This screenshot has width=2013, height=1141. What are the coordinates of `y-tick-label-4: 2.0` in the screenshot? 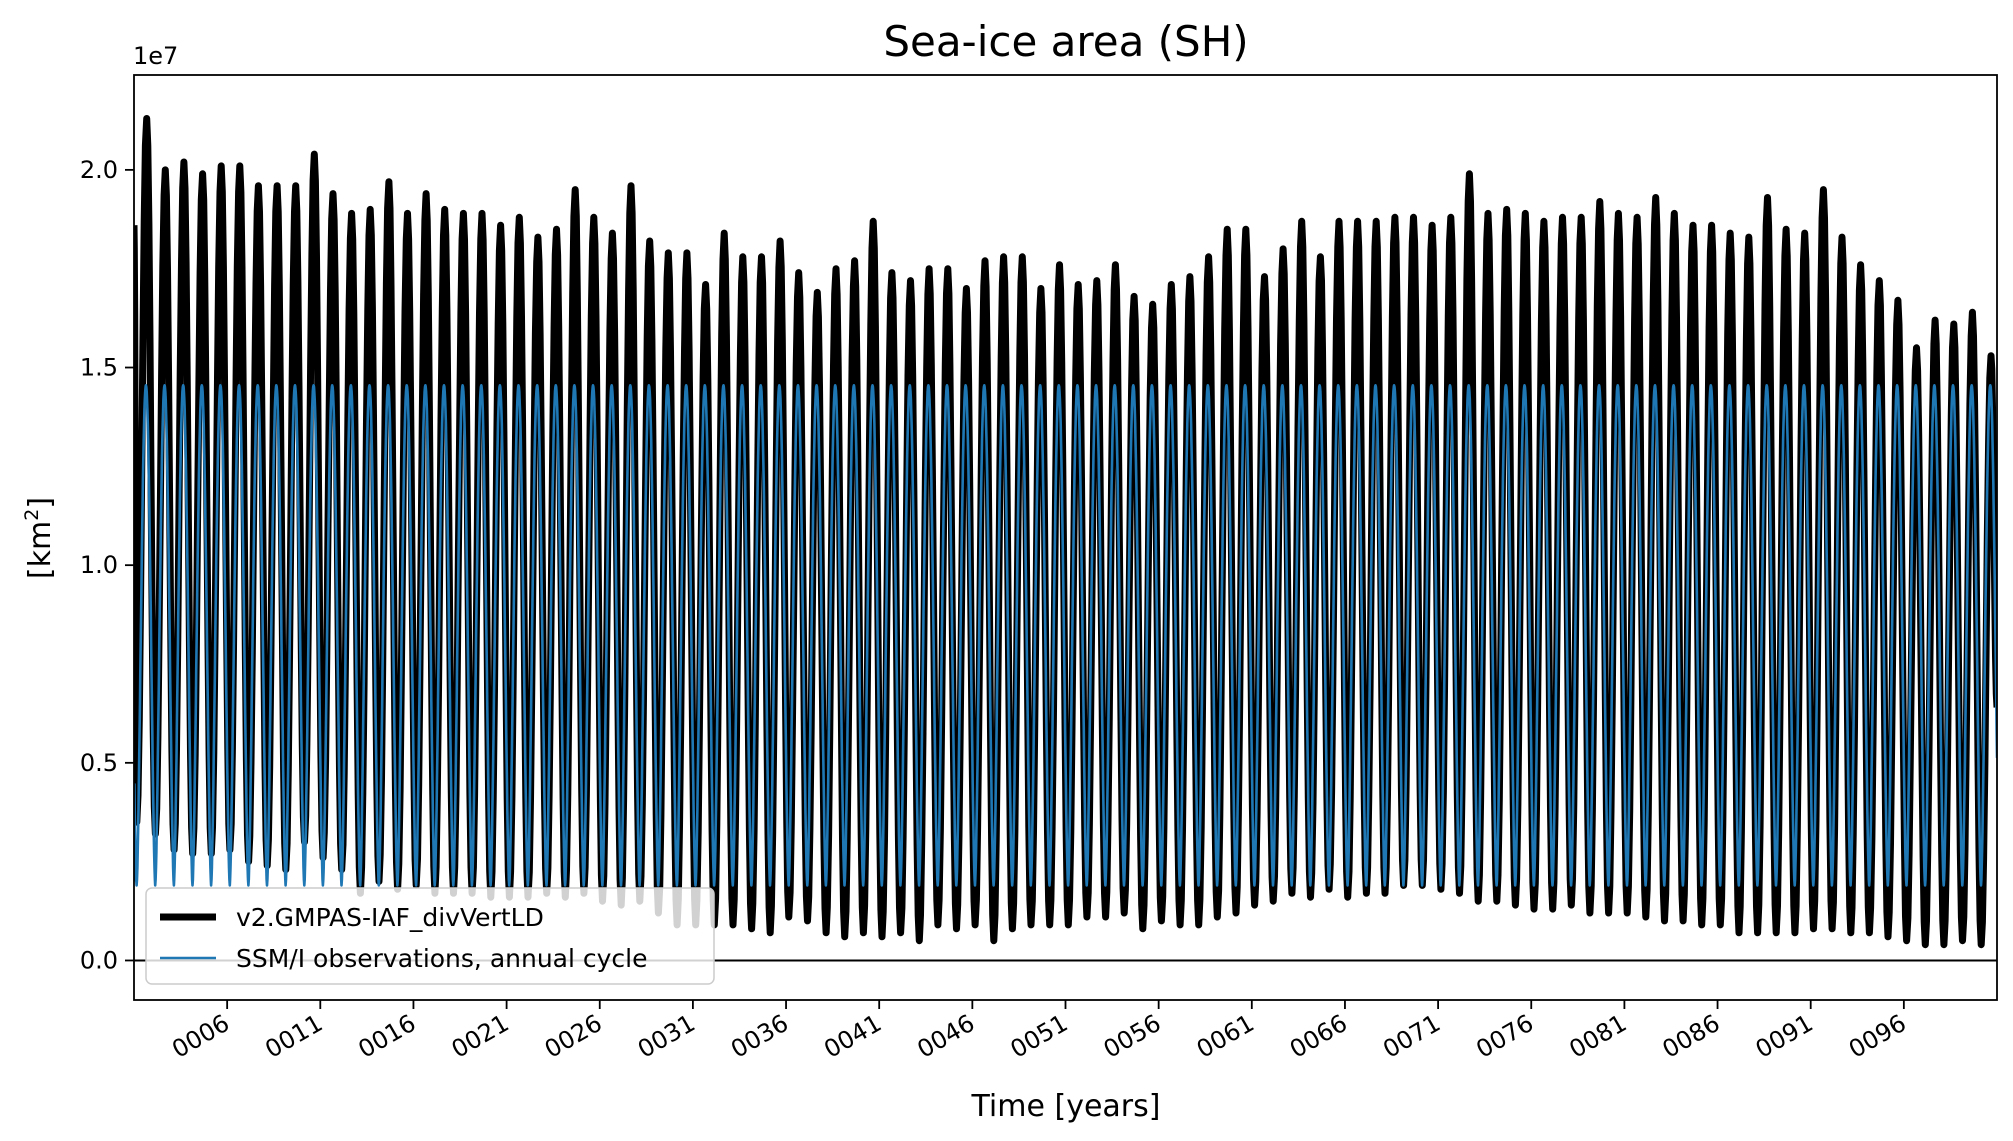 It's located at (99, 170).